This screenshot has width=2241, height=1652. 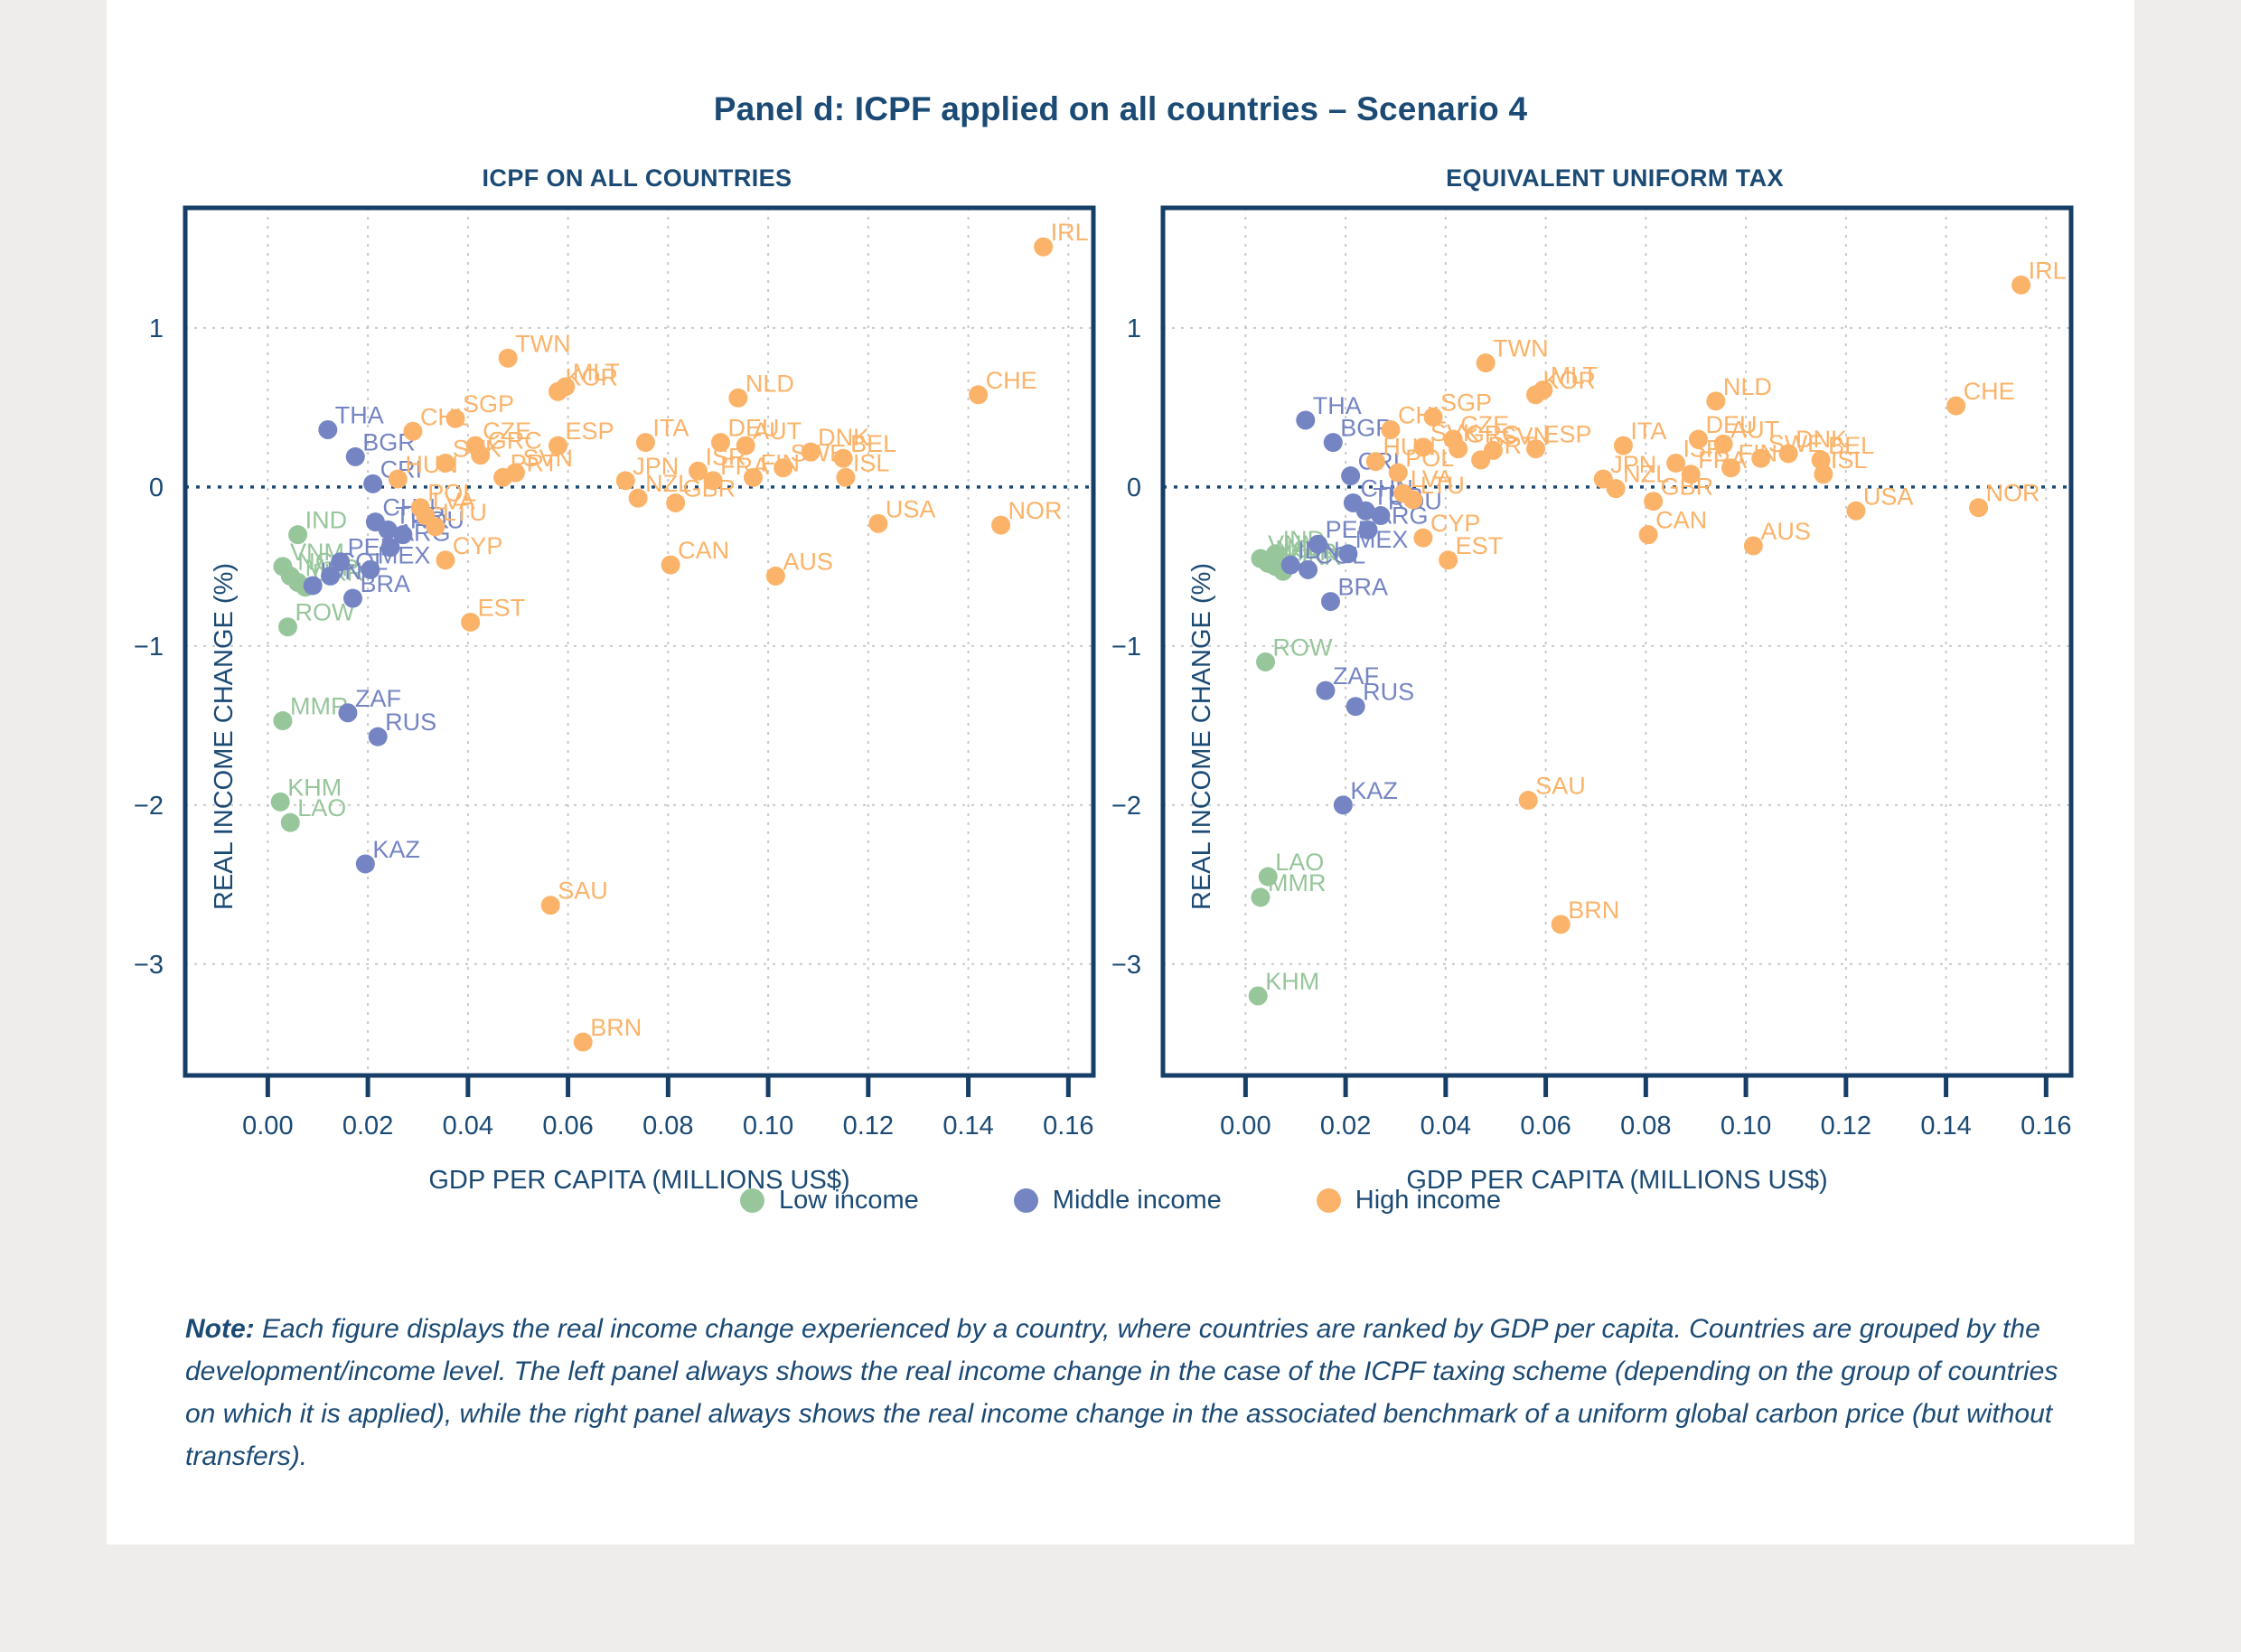 I want to click on point-ESP, so click(x=1536, y=449).